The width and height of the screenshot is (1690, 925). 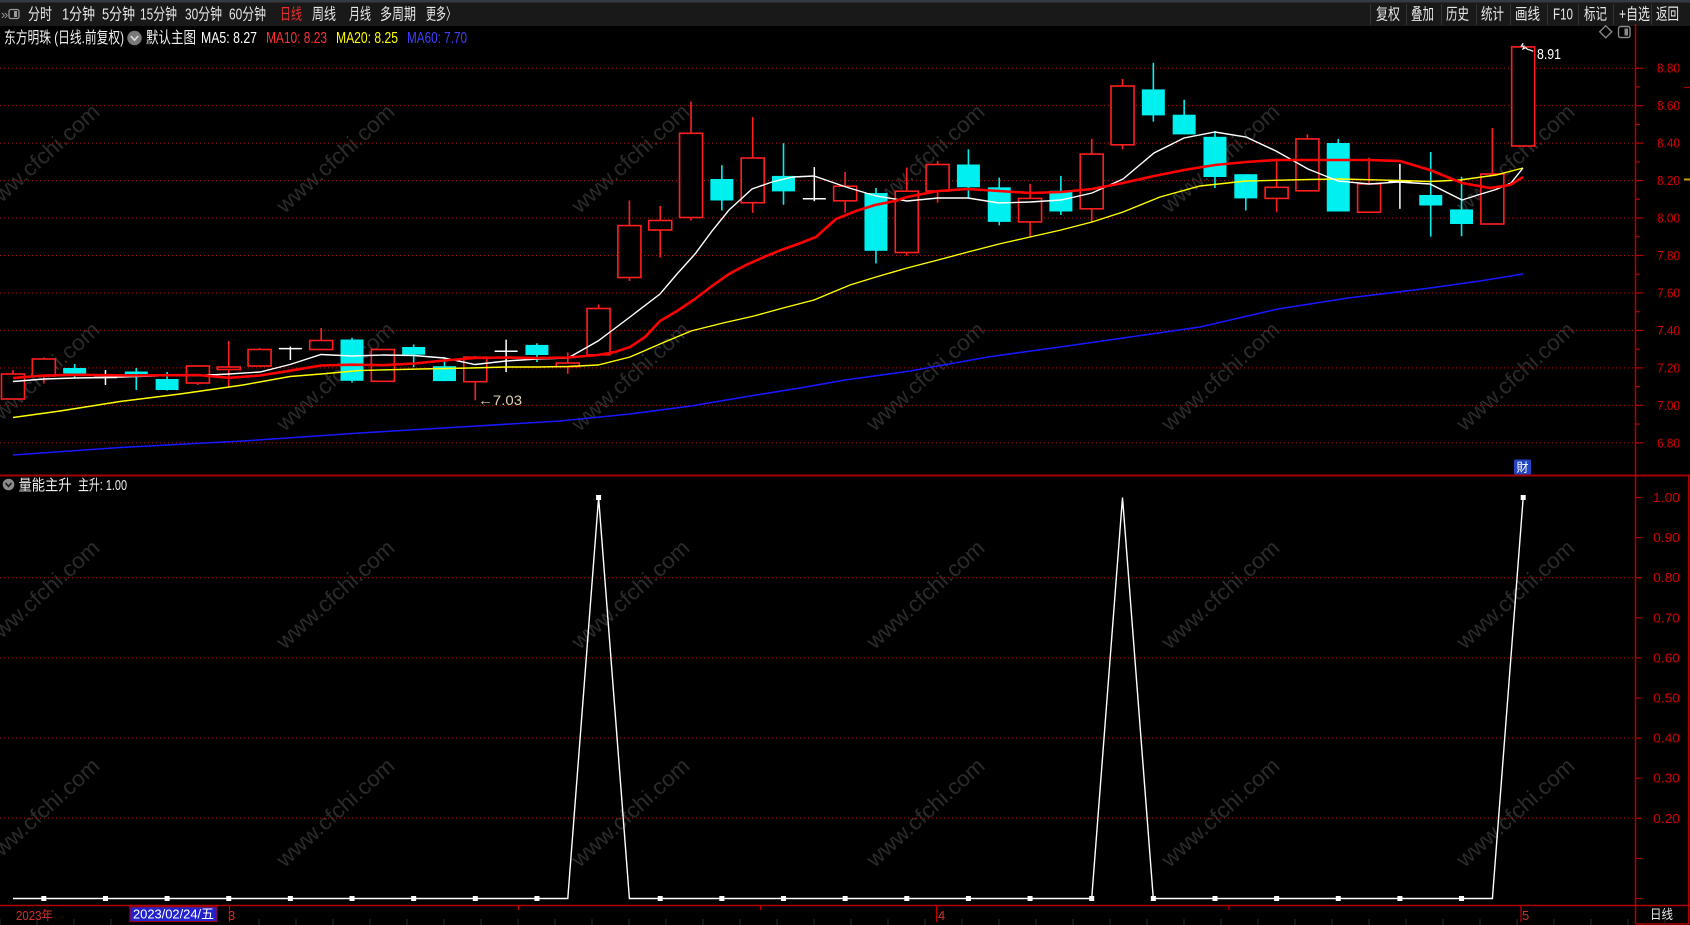 What do you see at coordinates (1666, 738) in the screenshot?
I see `svg-text: 0.40` at bounding box center [1666, 738].